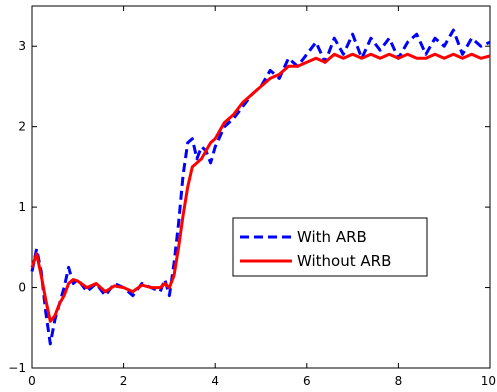 The width and height of the screenshot is (497, 392). What do you see at coordinates (215, 381) in the screenshot?
I see `x-tick-label: 4` at bounding box center [215, 381].